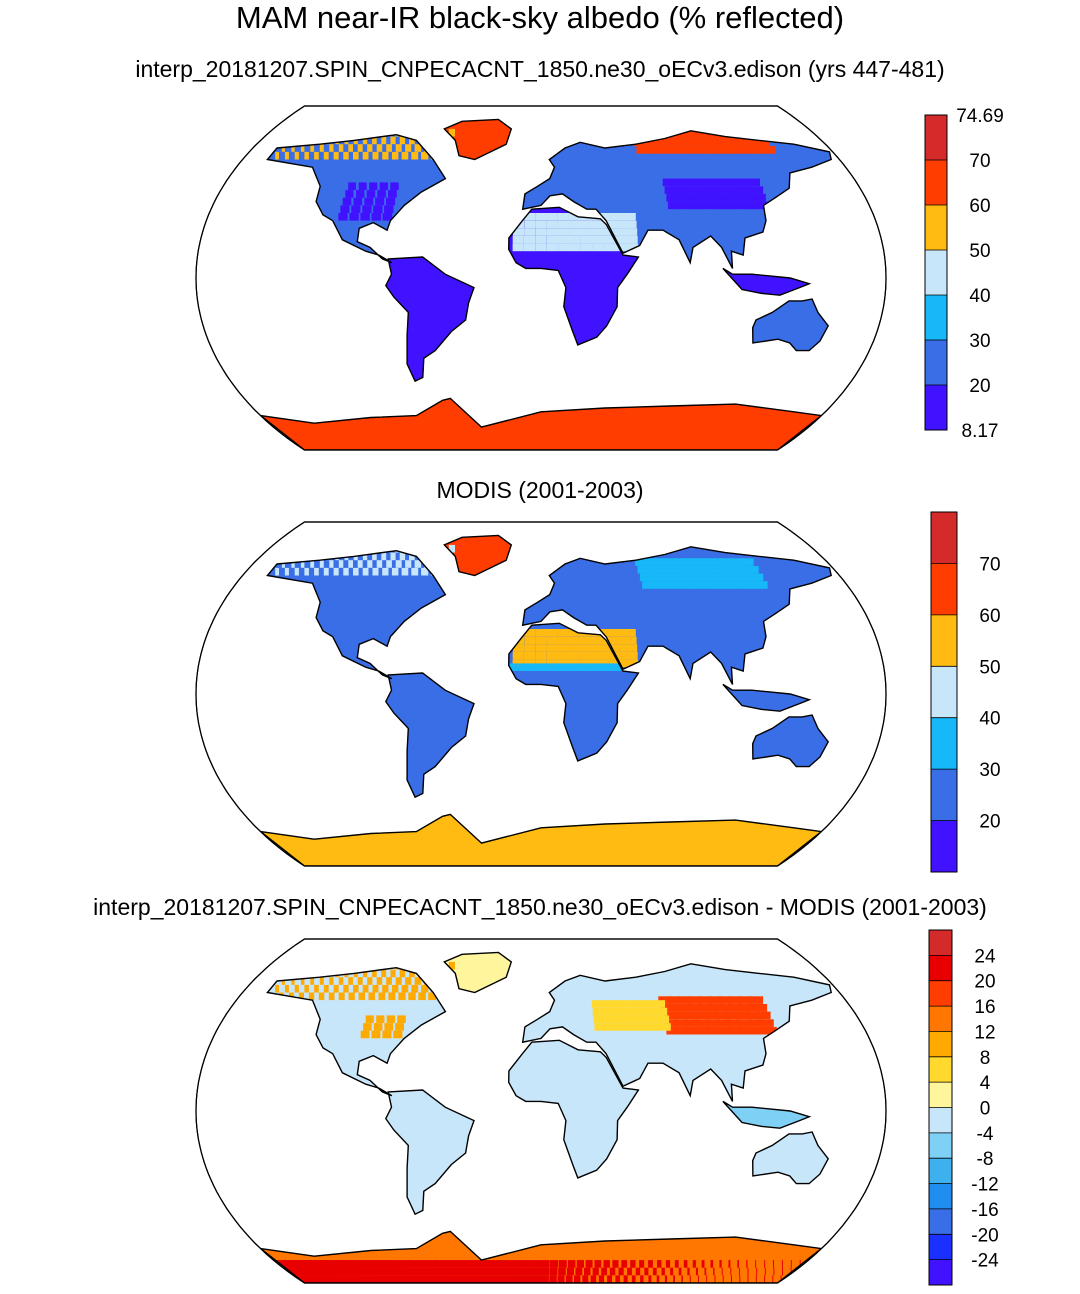 The width and height of the screenshot is (1080, 1294). Describe the element at coordinates (985, 1109) in the screenshot. I see `colorbar-tick-label: 0` at that location.